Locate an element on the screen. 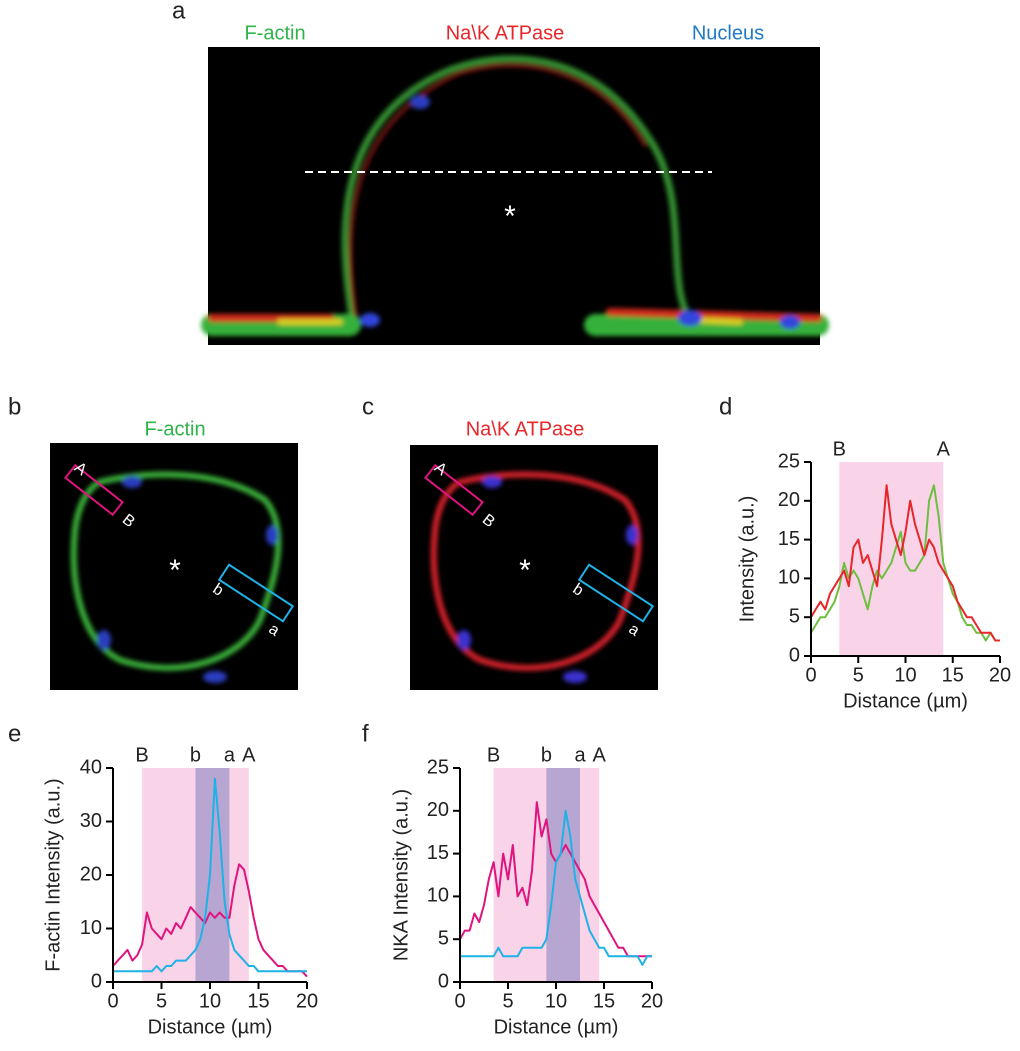 Image resolution: width=1020 pixels, height=1051 pixels. panel-label: f is located at coordinates (365, 733).